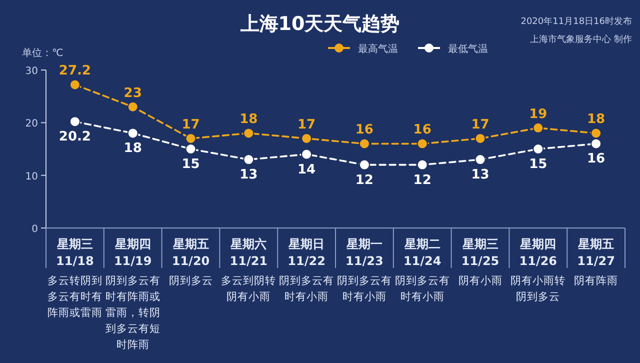  What do you see at coordinates (31, 71) in the screenshot?
I see `y-tick-label: 30` at bounding box center [31, 71].